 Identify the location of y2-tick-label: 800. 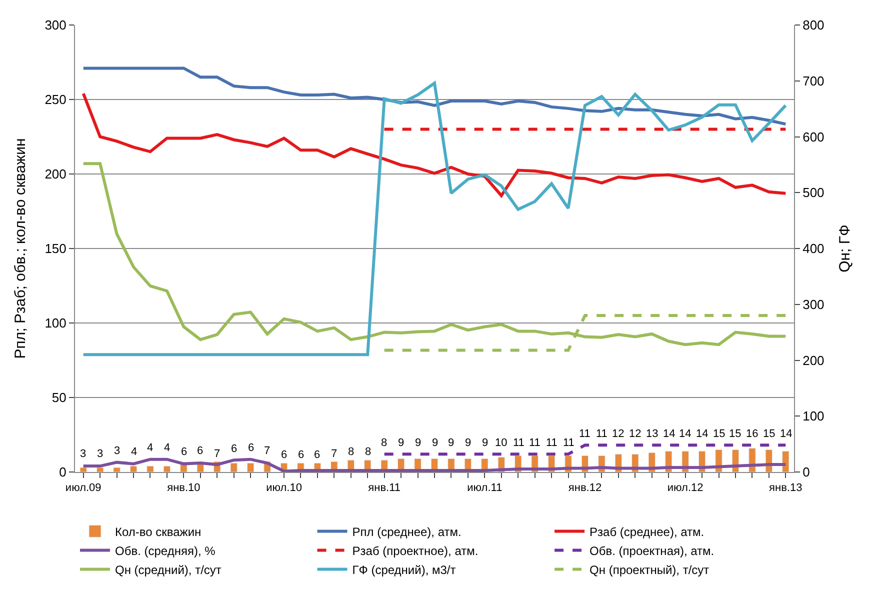
(813, 25).